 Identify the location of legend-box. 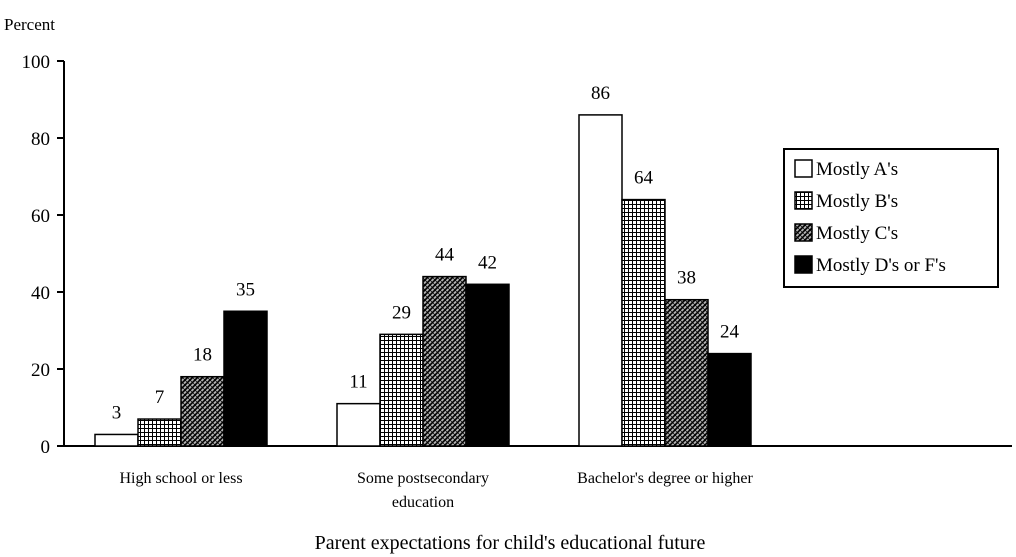
(891, 218).